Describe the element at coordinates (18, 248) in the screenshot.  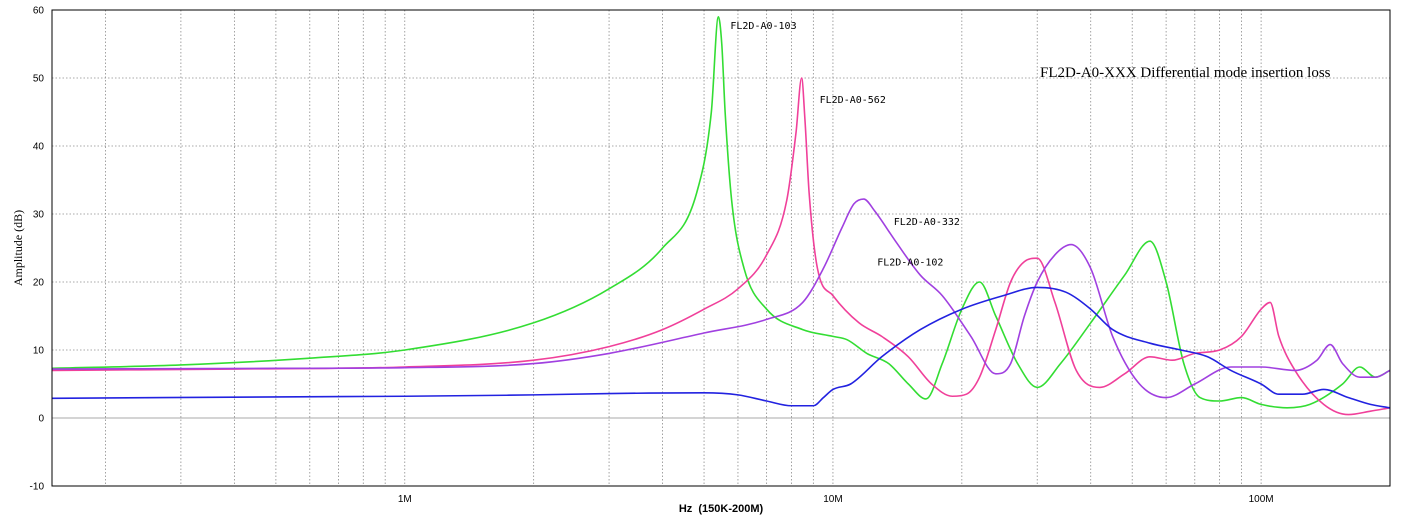
I see `y-axis-title: Amplitude (dB)` at that location.